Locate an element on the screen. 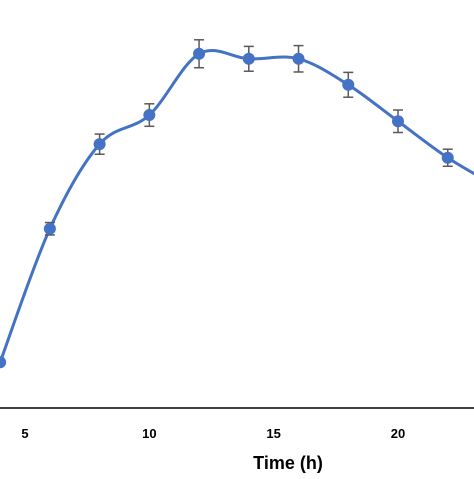 The height and width of the screenshot is (479, 474). x-tick-label: 20 is located at coordinates (398, 433).